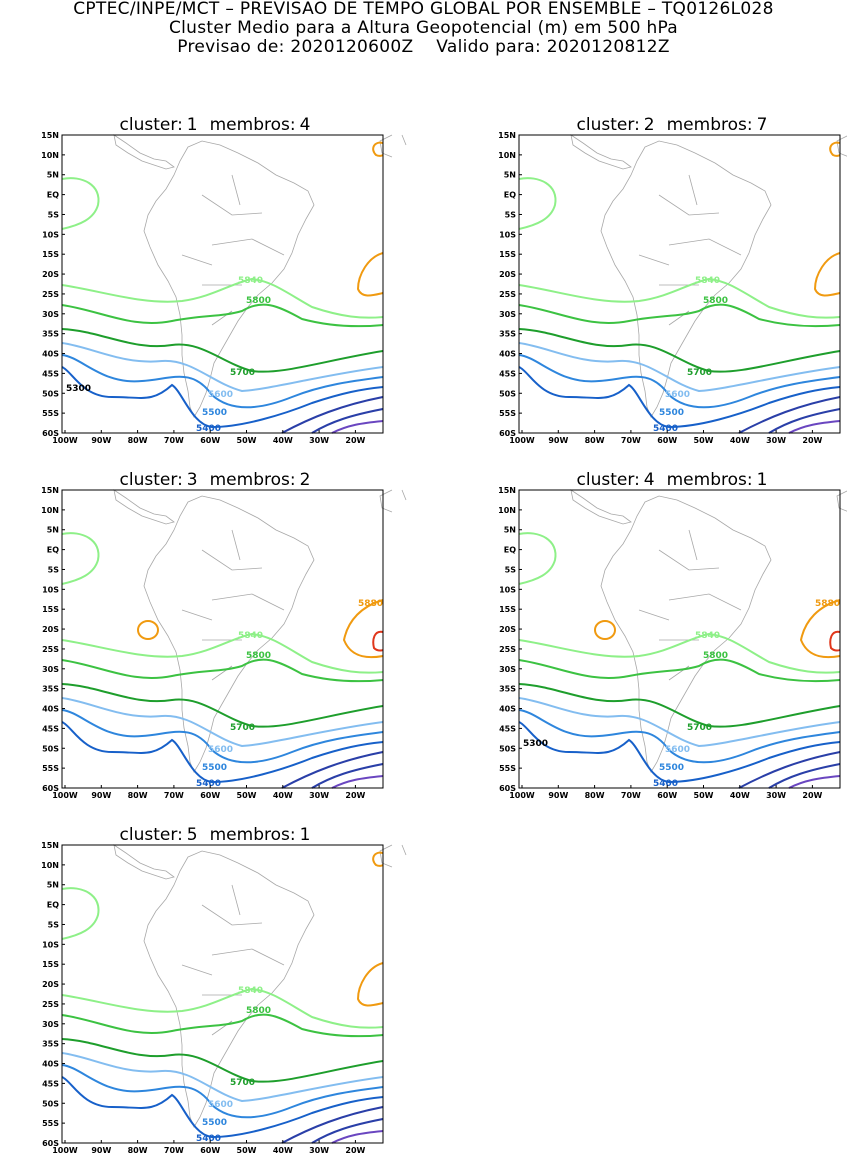  What do you see at coordinates (522, 795) in the screenshot?
I see `lon-tick-label: 100W` at bounding box center [522, 795].